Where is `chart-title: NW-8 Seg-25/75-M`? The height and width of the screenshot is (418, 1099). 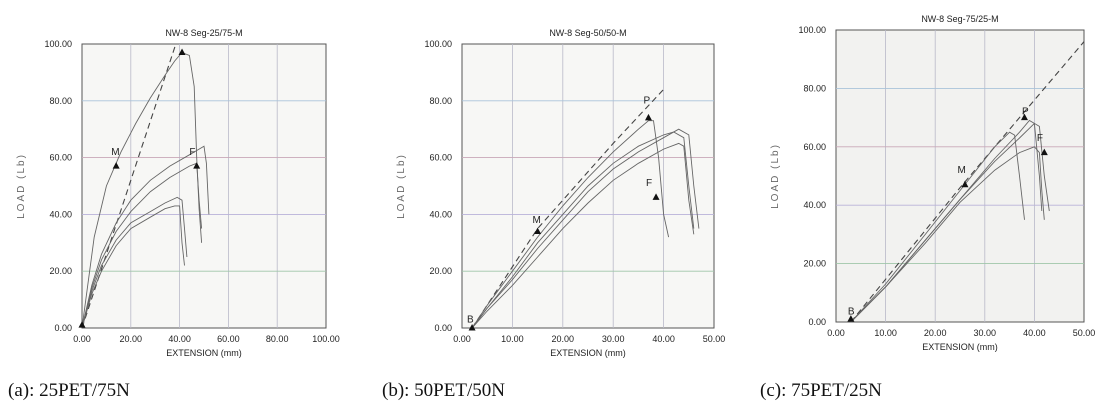 chart-title: NW-8 Seg-25/75-M is located at coordinates (203, 33).